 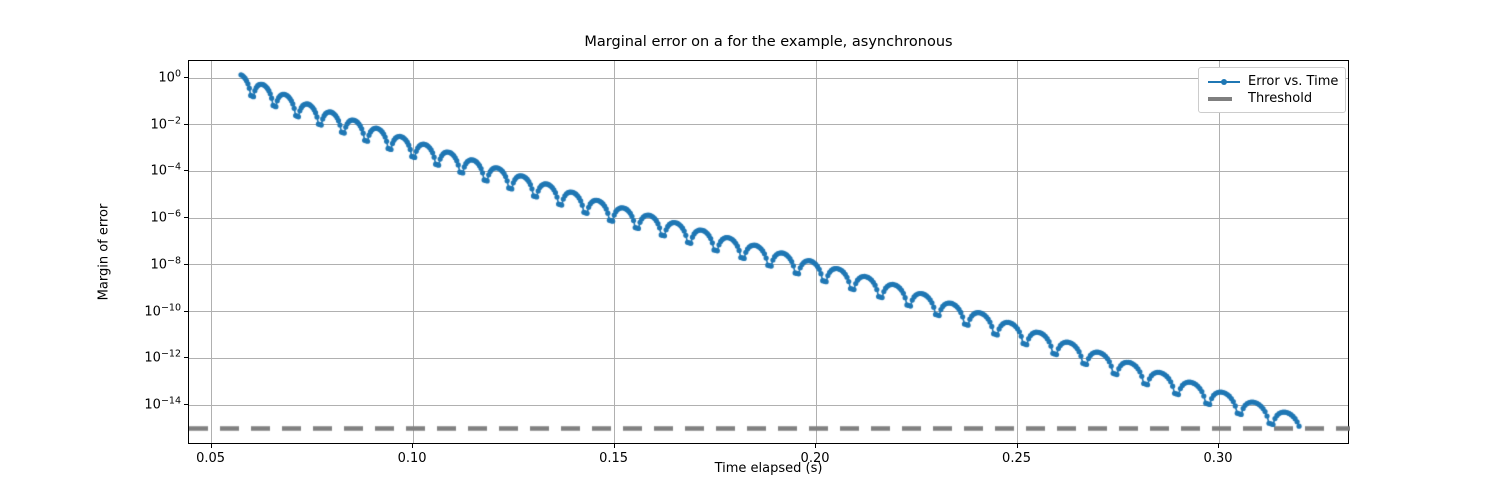 I want to click on legend-dash-sample, so click(x=1224, y=99).